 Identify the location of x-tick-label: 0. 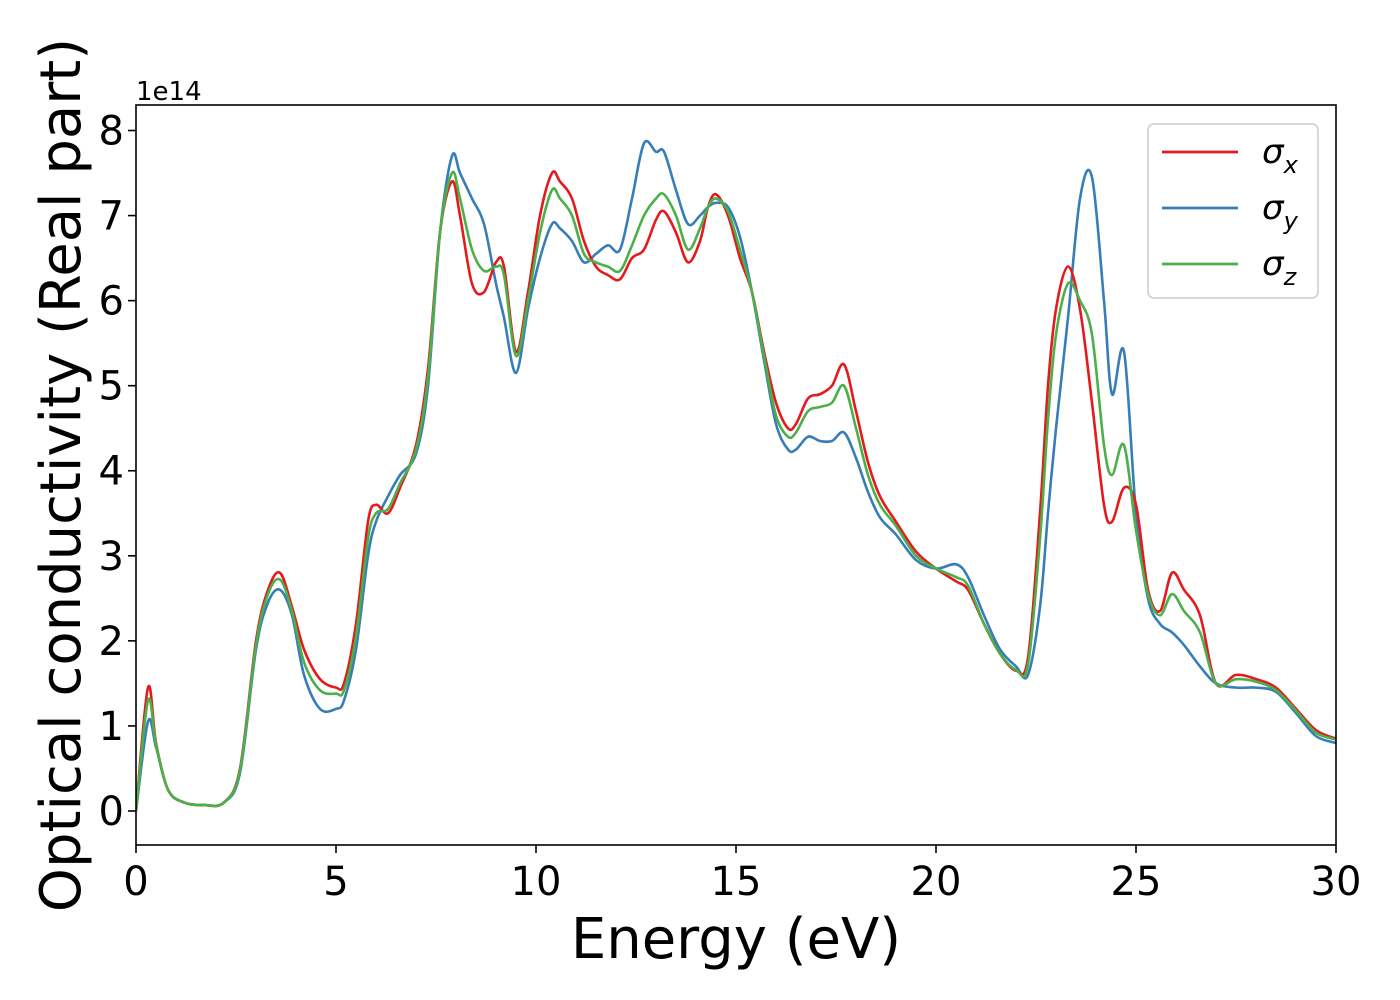
(135, 882).